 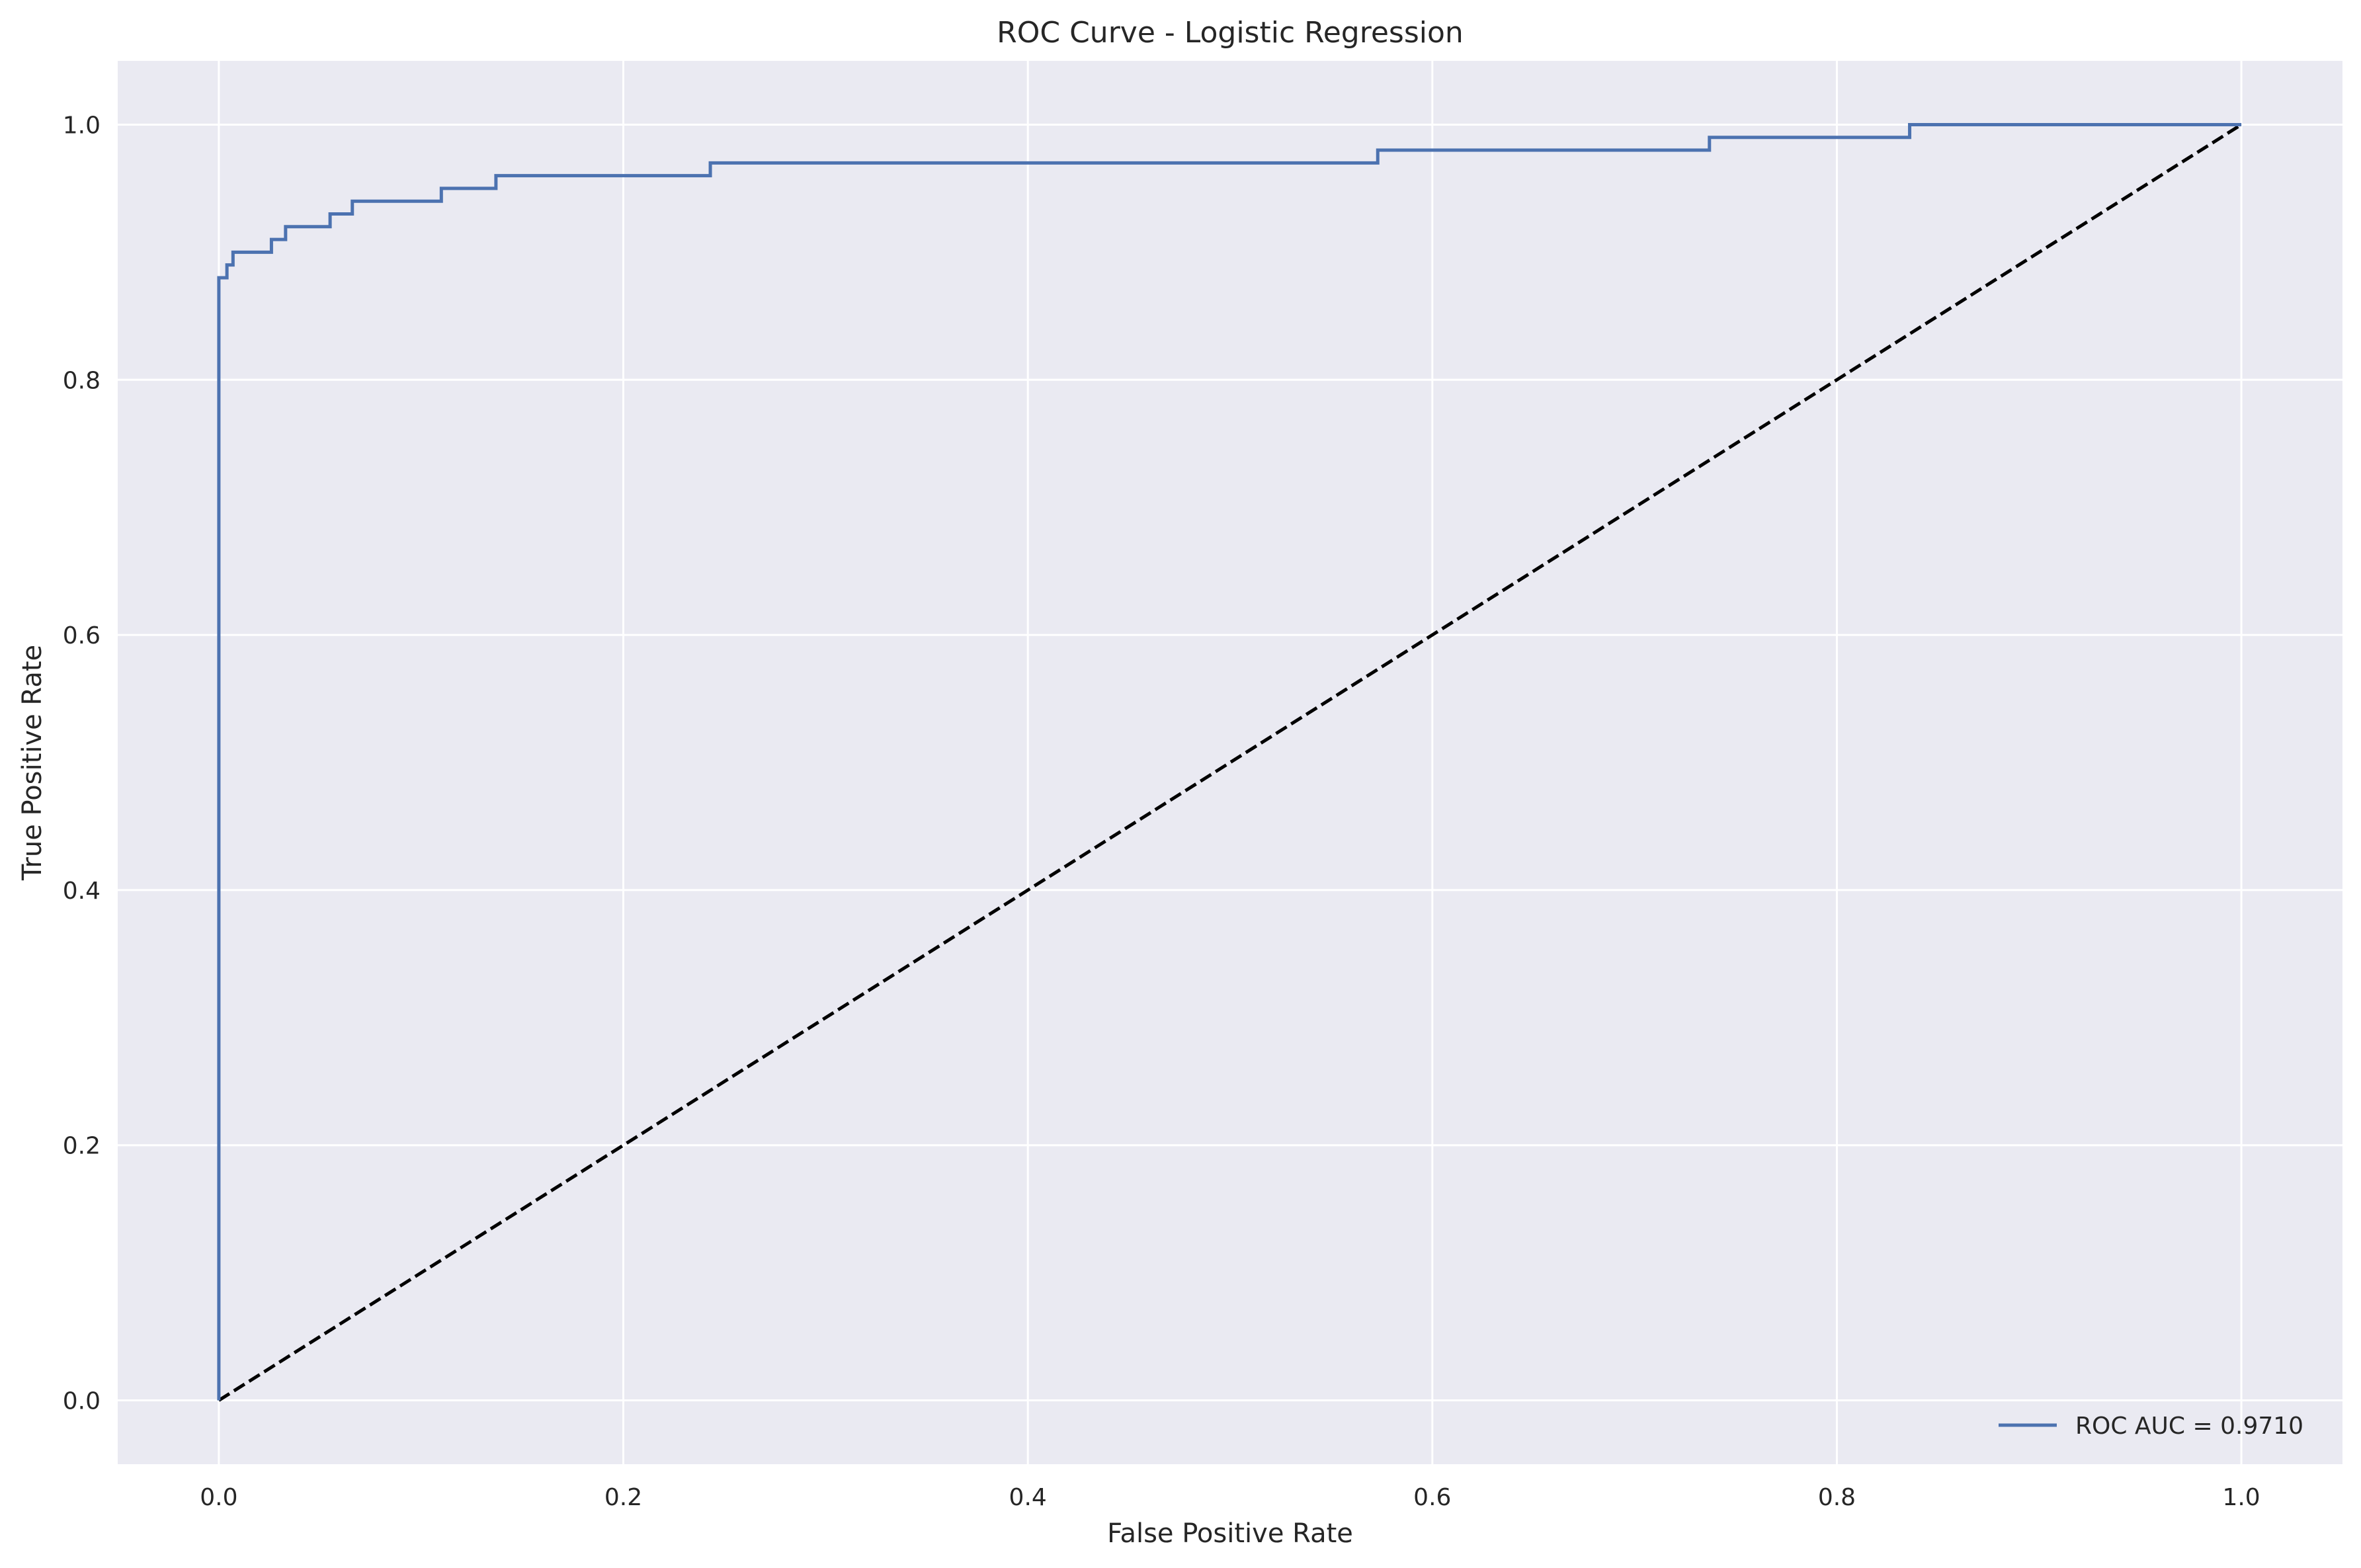 I want to click on x-axis-label: False Positive Rate, so click(x=1230, y=1533).